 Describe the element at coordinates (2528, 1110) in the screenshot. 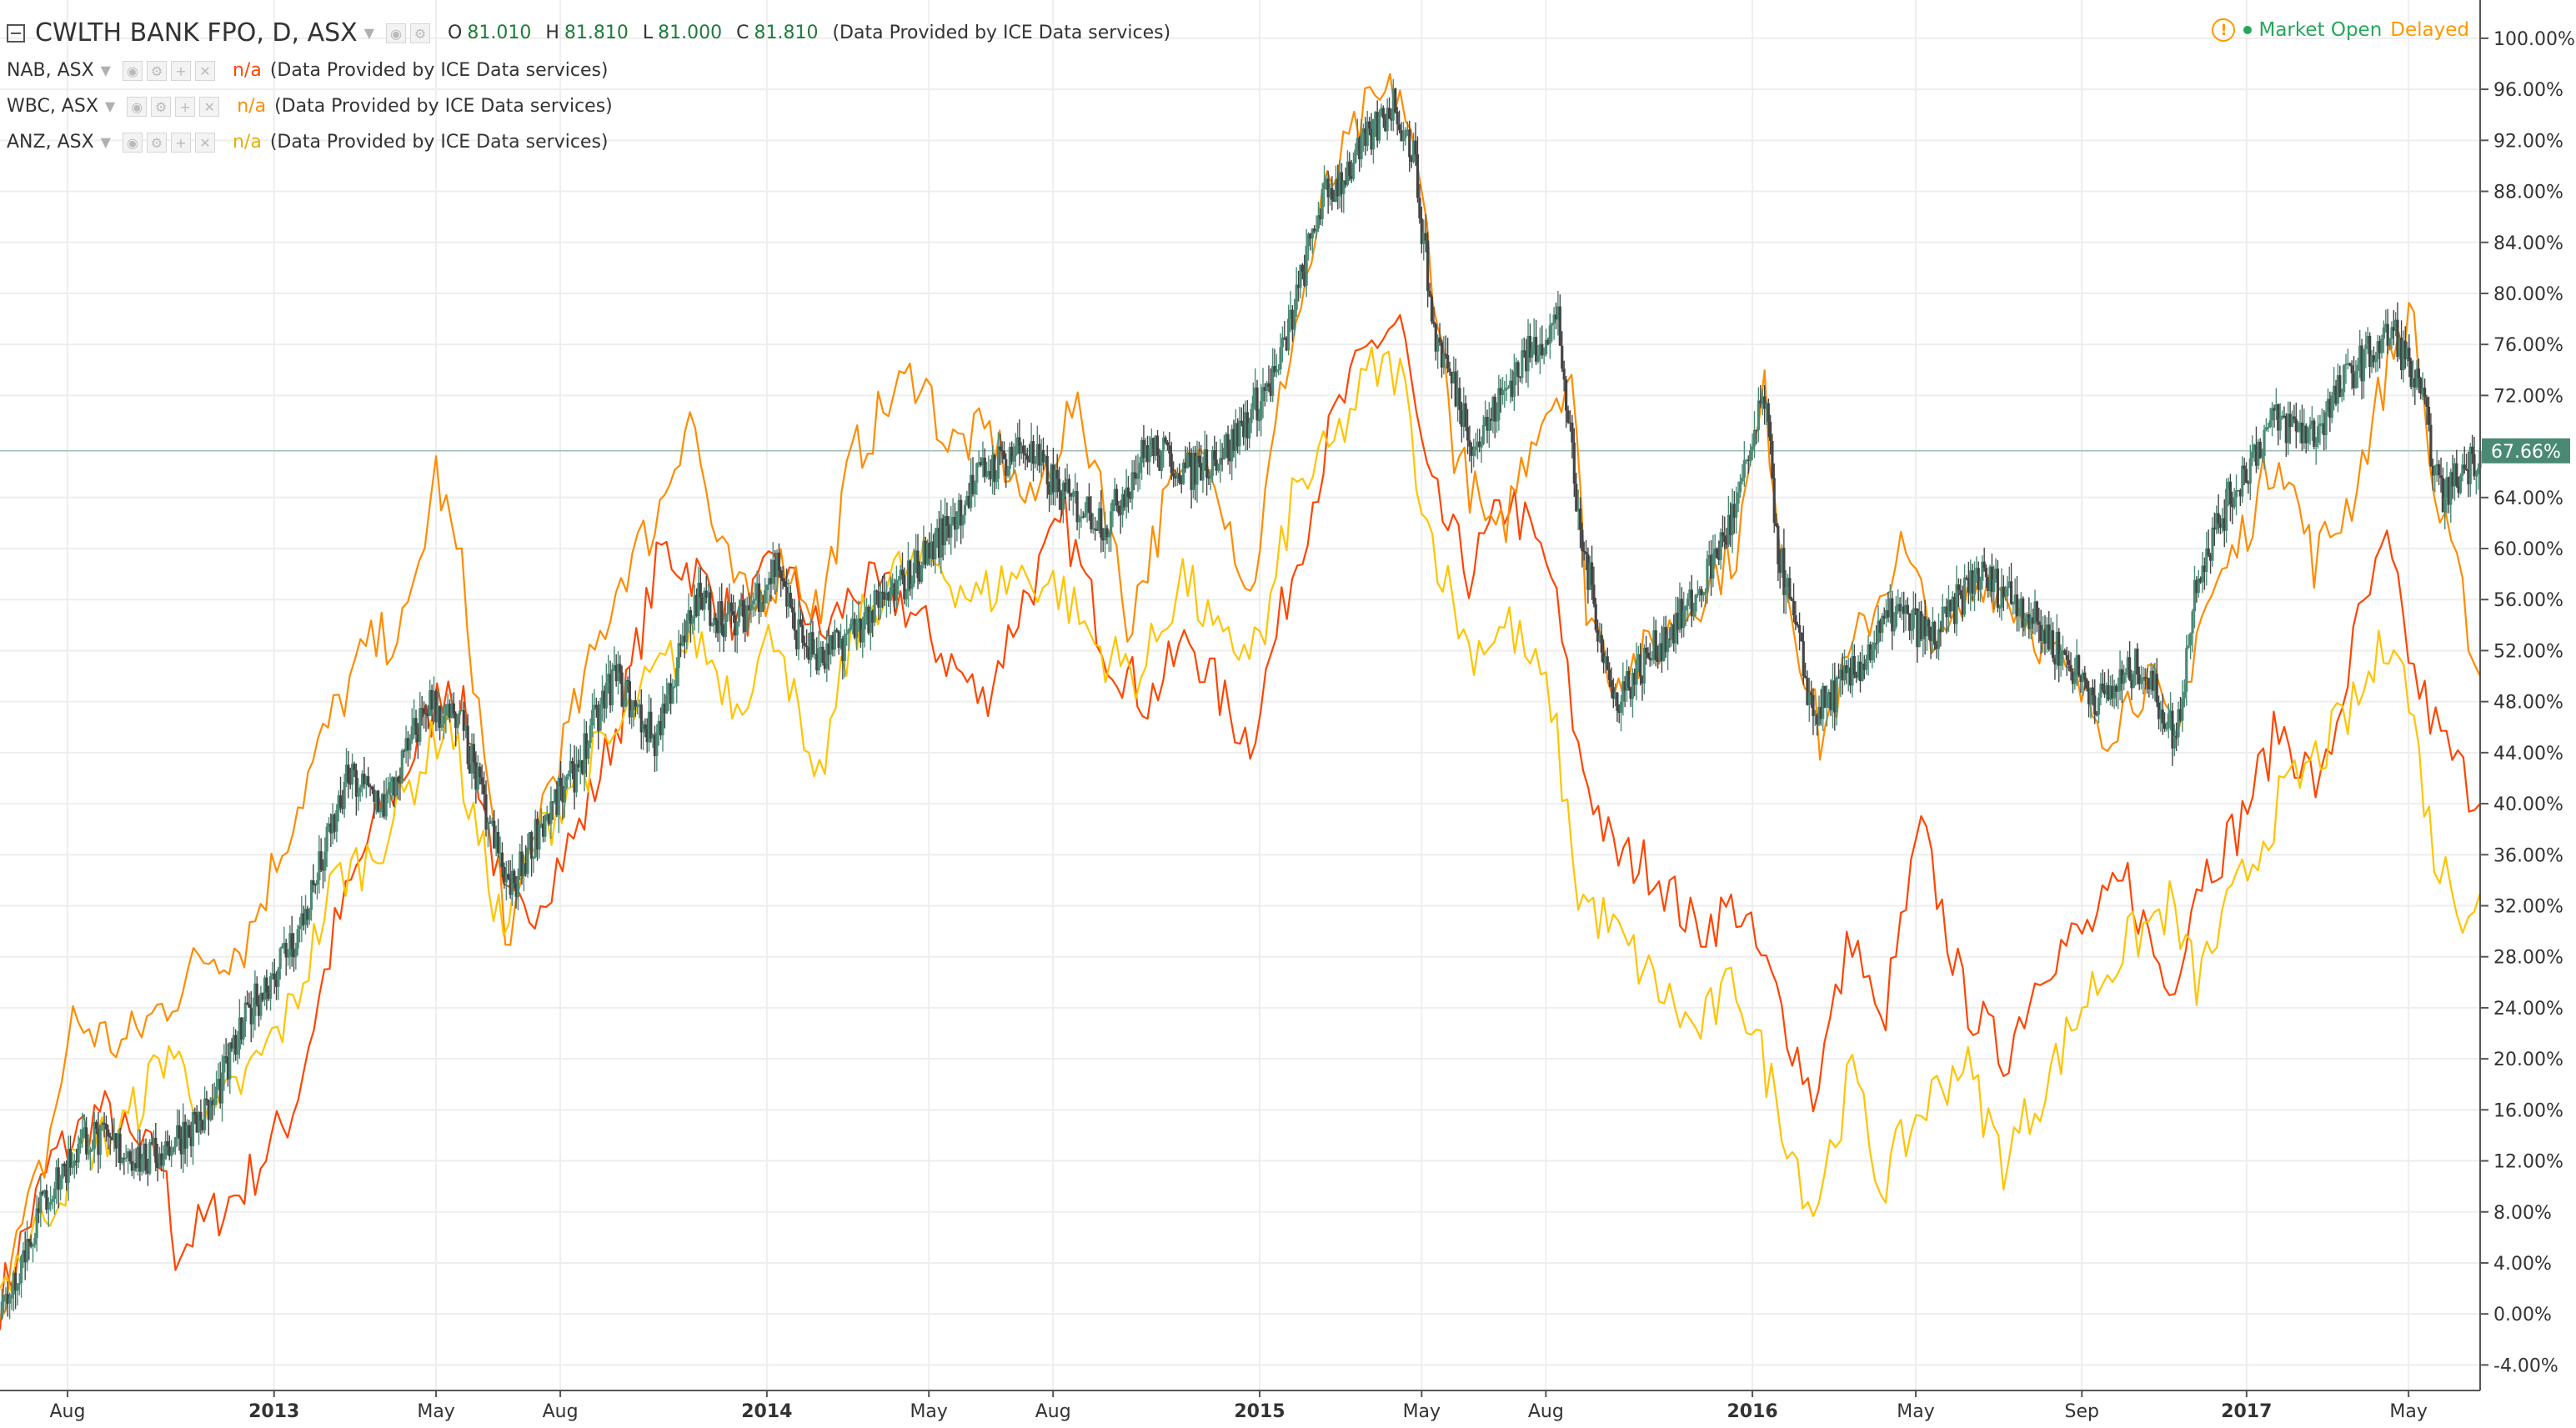

I see `y-tick-label: 16.00%` at that location.